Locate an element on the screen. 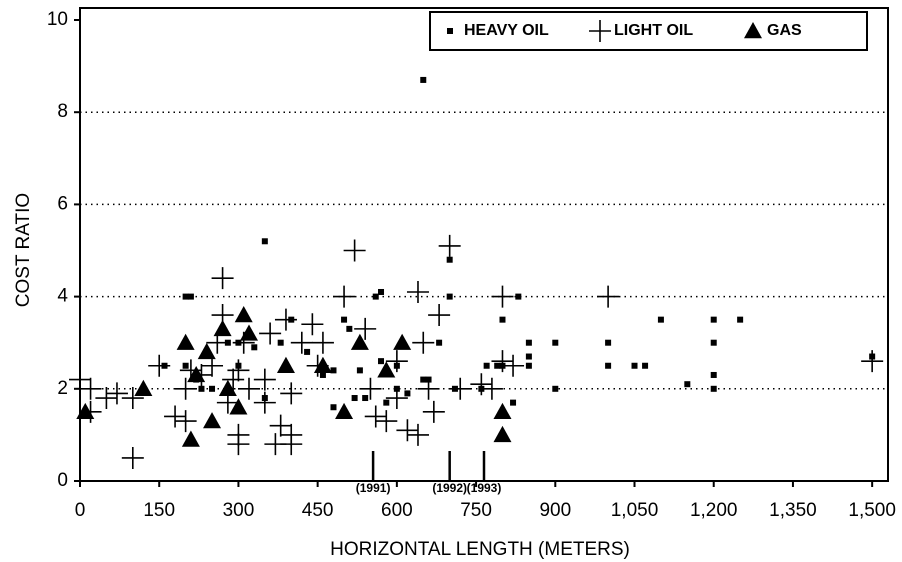 This screenshot has width=902, height=562. x-tick-label: 450 is located at coordinates (318, 510).